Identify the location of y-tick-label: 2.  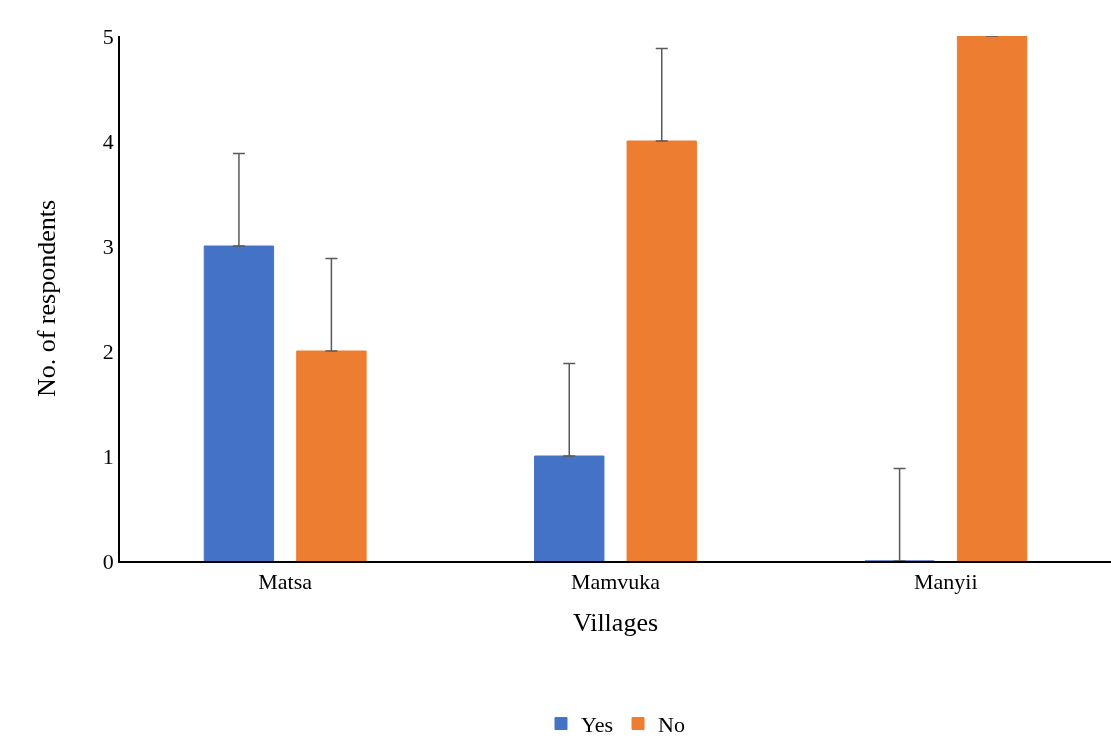
(108, 351).